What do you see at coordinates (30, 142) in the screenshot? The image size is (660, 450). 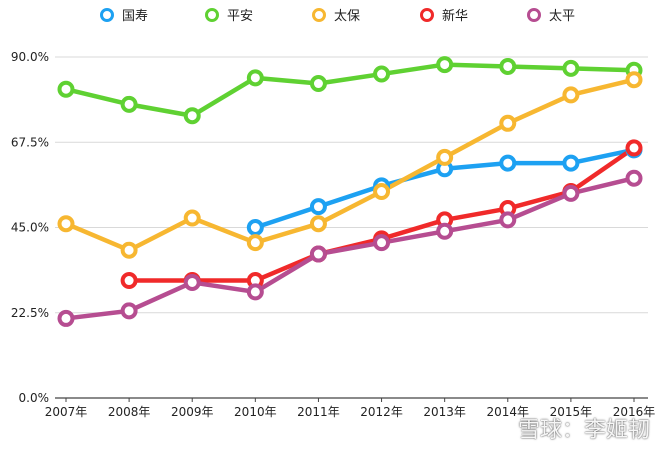 I see `y-tick-label: 67.5%` at bounding box center [30, 142].